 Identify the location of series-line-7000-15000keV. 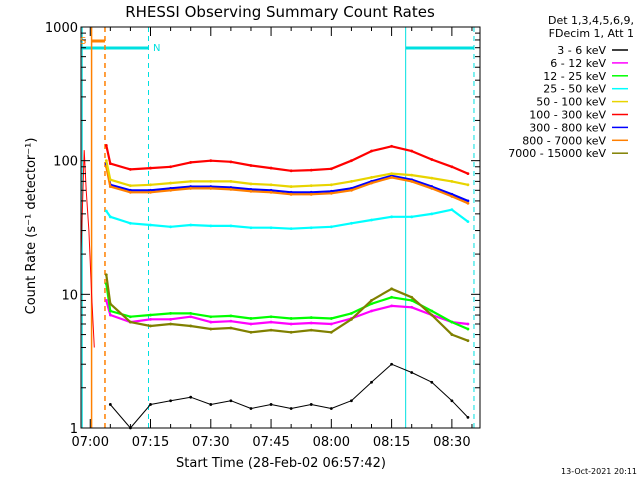
(287, 308).